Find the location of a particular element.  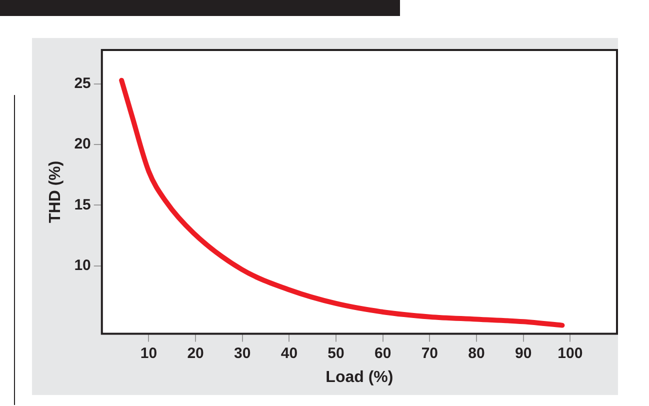

x-axis-title: Load (%) is located at coordinates (360, 377).